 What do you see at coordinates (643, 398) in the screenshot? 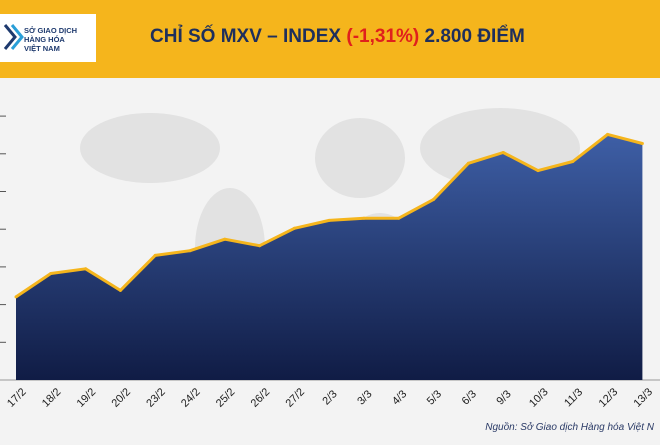
I see `x-tick-label: 13/3` at bounding box center [643, 398].